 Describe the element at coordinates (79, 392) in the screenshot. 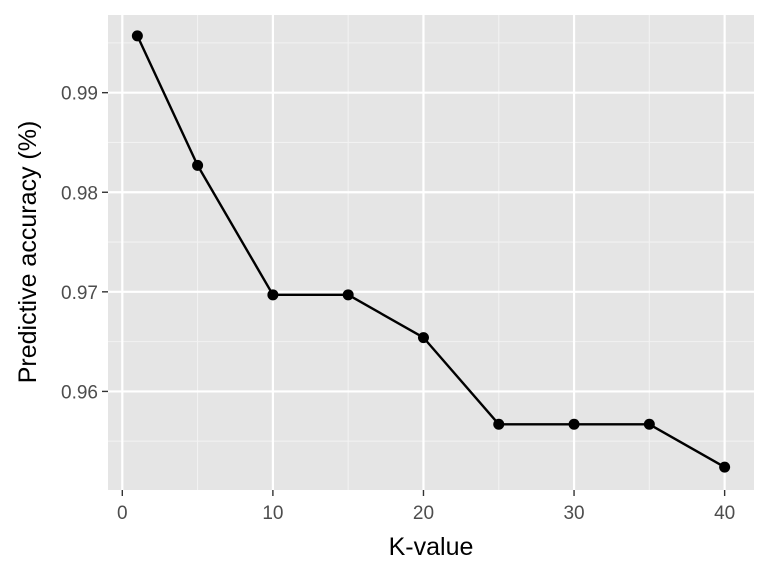

I see `y-tick-label: 0.96` at that location.